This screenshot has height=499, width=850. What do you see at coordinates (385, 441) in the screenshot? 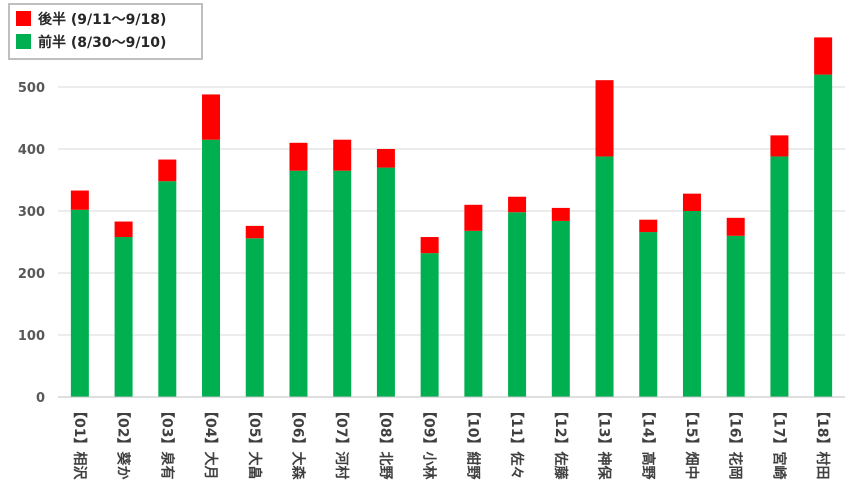
I see `x-tick-label-08: 【08】北野` at bounding box center [385, 441].